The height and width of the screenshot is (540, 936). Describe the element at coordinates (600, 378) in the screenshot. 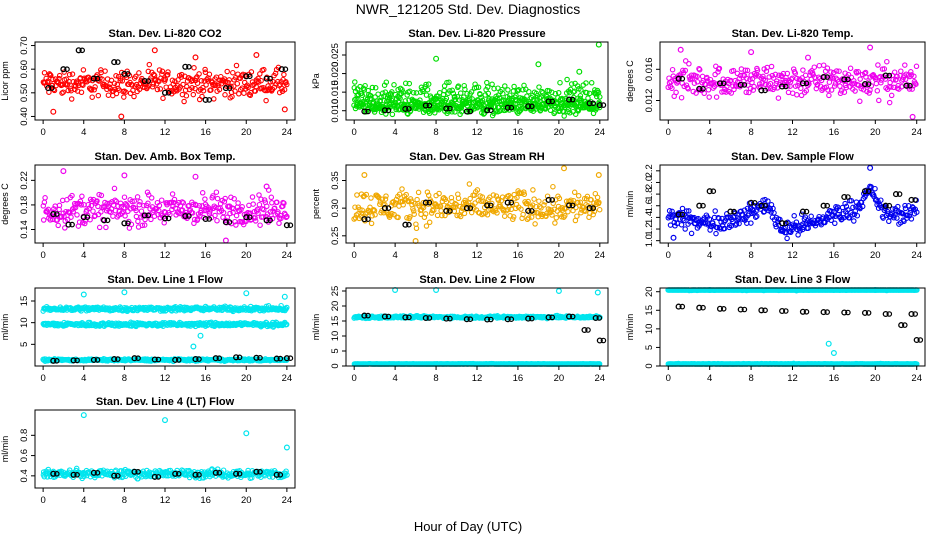

I see `x-tick-label: 24` at that location.